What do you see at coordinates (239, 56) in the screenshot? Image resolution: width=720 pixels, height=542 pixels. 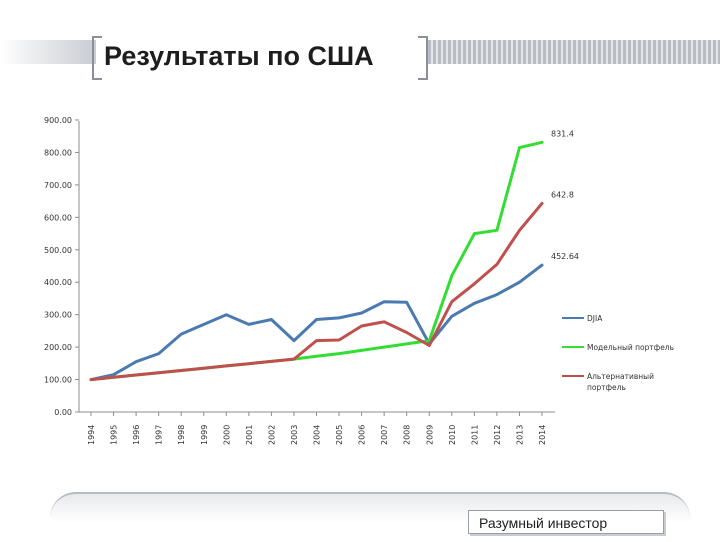 I see `slide-title: Результаты по США` at bounding box center [239, 56].